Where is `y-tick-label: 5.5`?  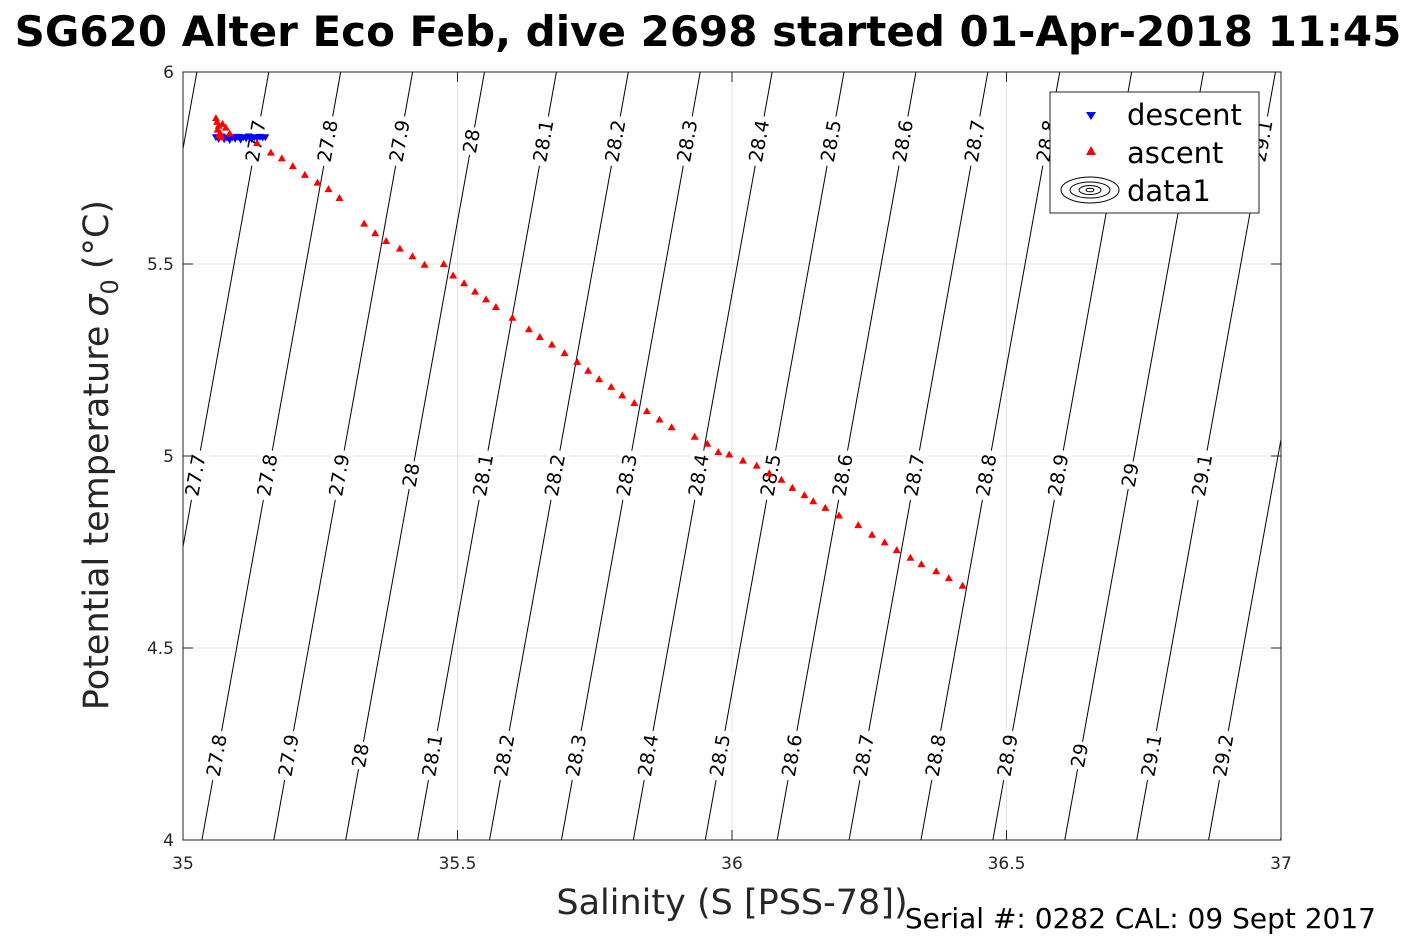
y-tick-label: 5.5 is located at coordinates (160, 265).